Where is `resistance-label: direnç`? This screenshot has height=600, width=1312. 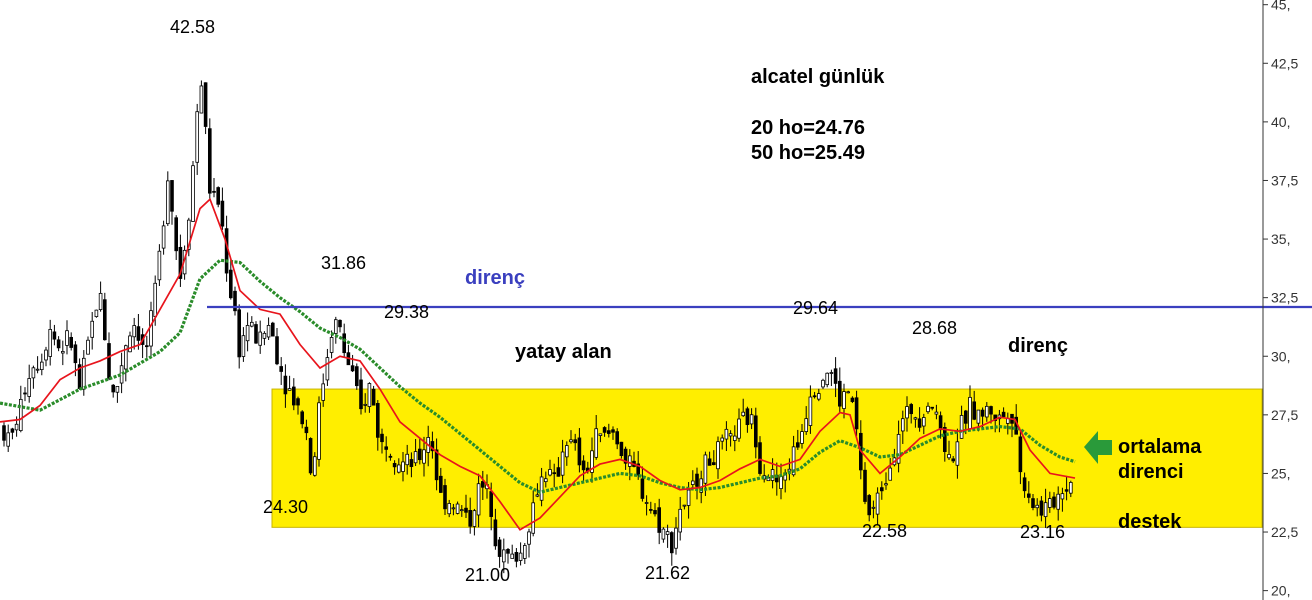
resistance-label: direnç is located at coordinates (495, 278).